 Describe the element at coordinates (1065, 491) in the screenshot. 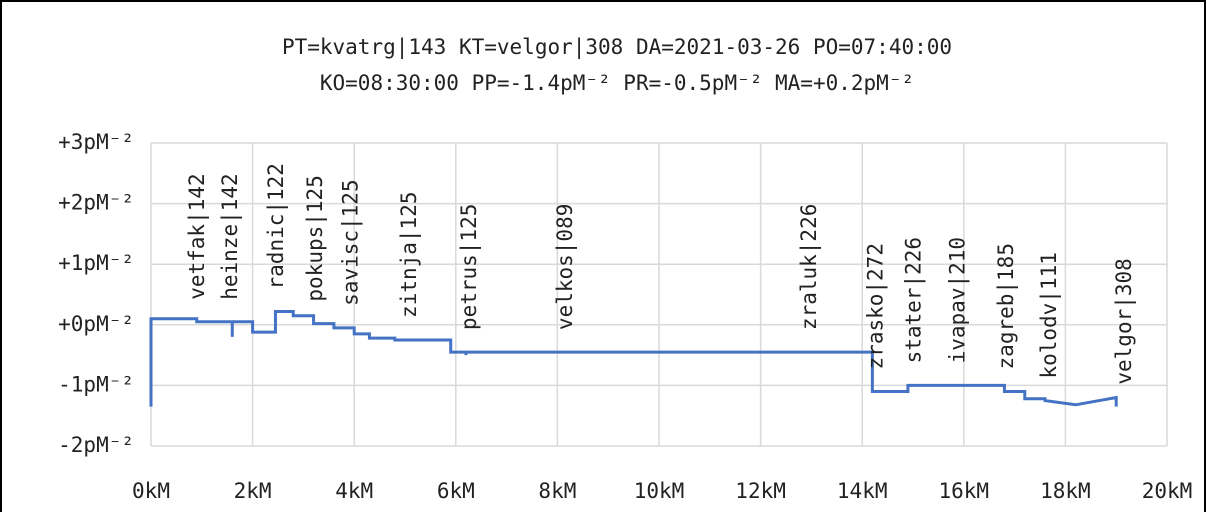

I see `x-tick-label: 18kM` at that location.